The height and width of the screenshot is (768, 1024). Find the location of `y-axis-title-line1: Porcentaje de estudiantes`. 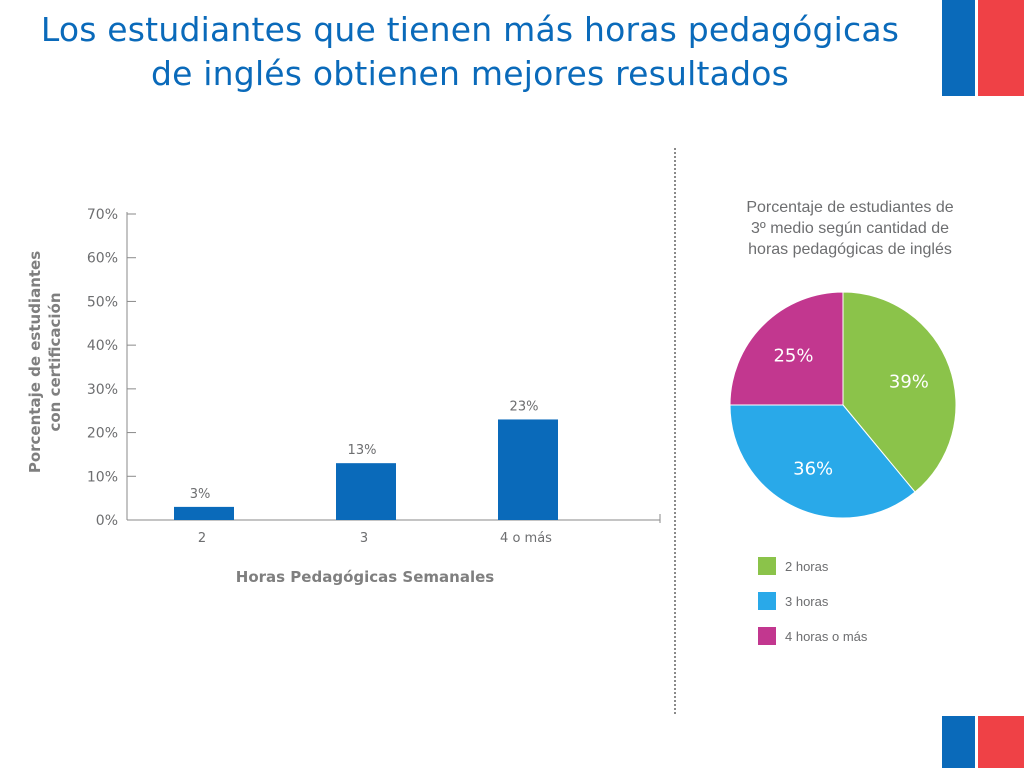

y-axis-title-line1: Porcentaje de estudiantes is located at coordinates (35, 362).